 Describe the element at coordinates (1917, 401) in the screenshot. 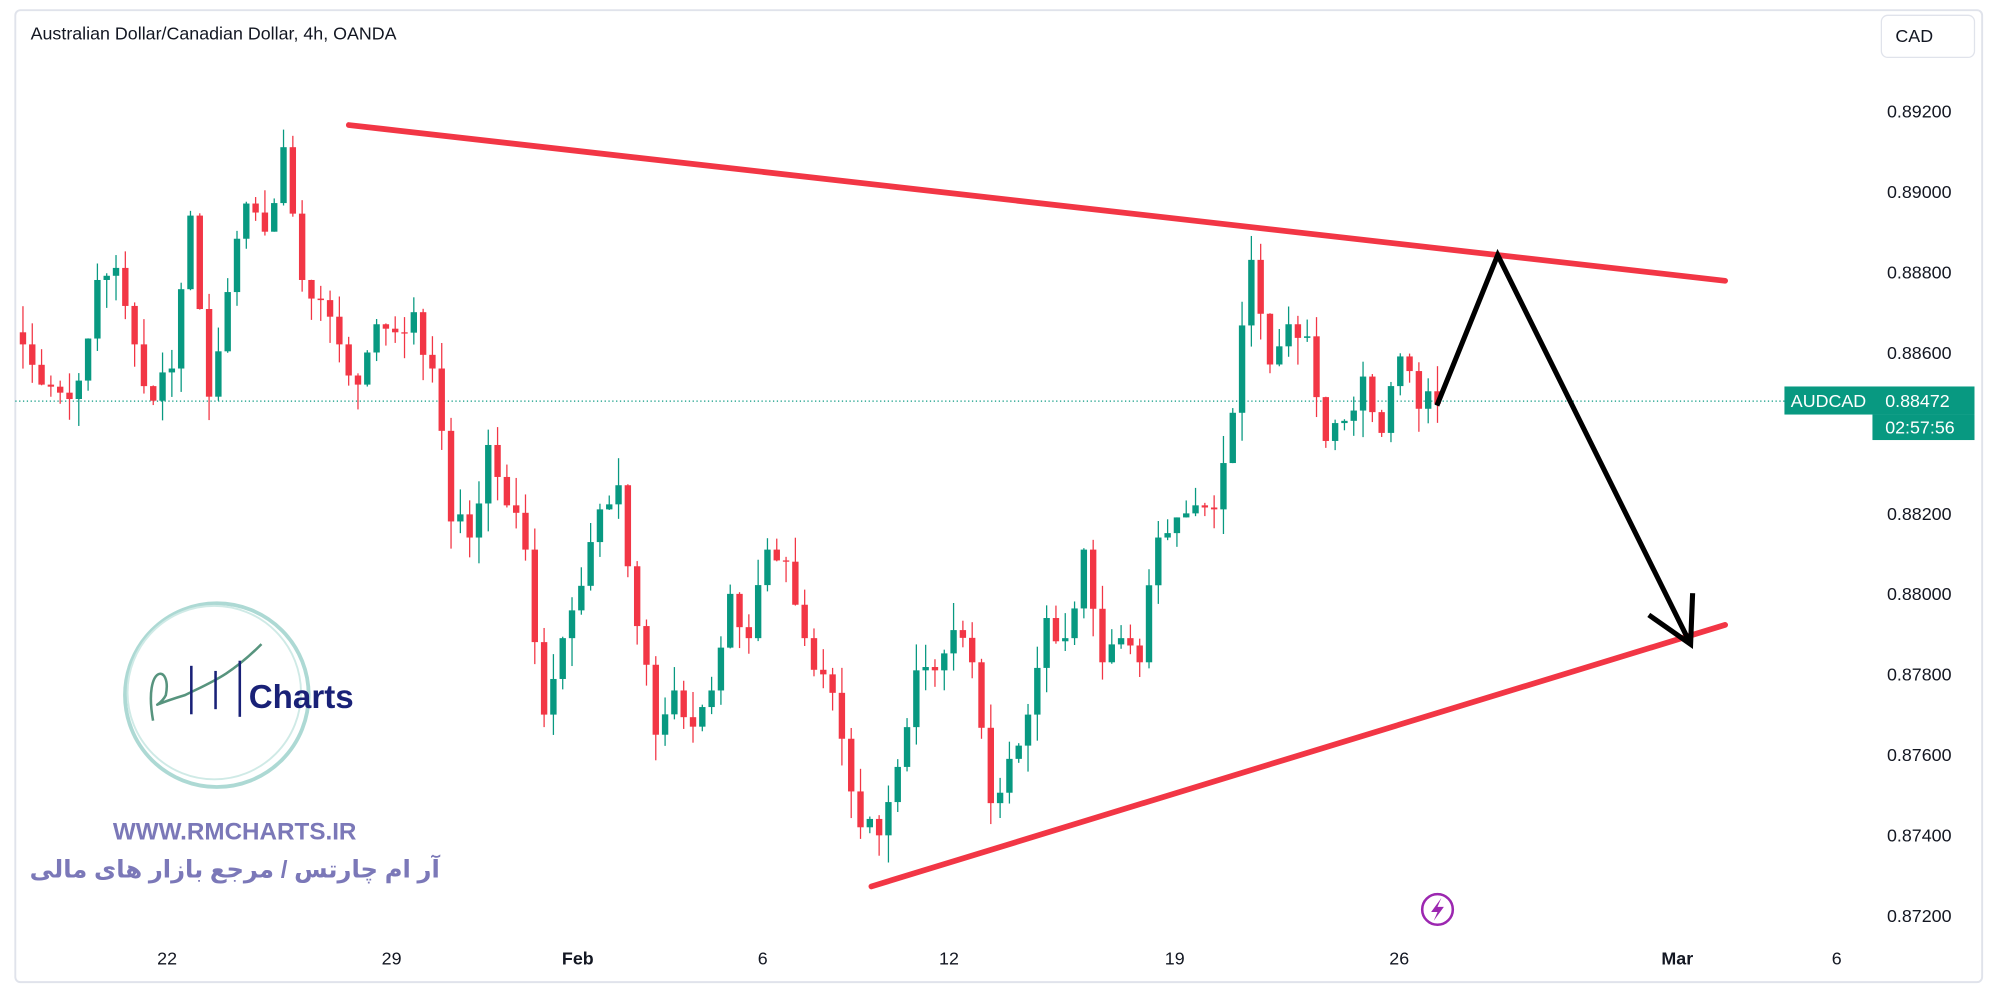

I see `price-tag-price: 0.88472` at that location.